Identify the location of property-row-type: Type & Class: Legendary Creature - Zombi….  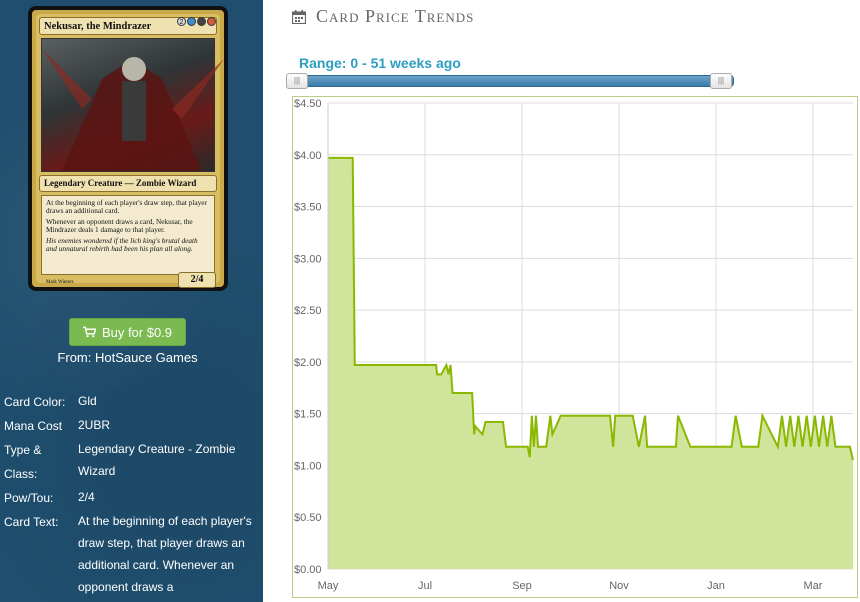
(128, 462).